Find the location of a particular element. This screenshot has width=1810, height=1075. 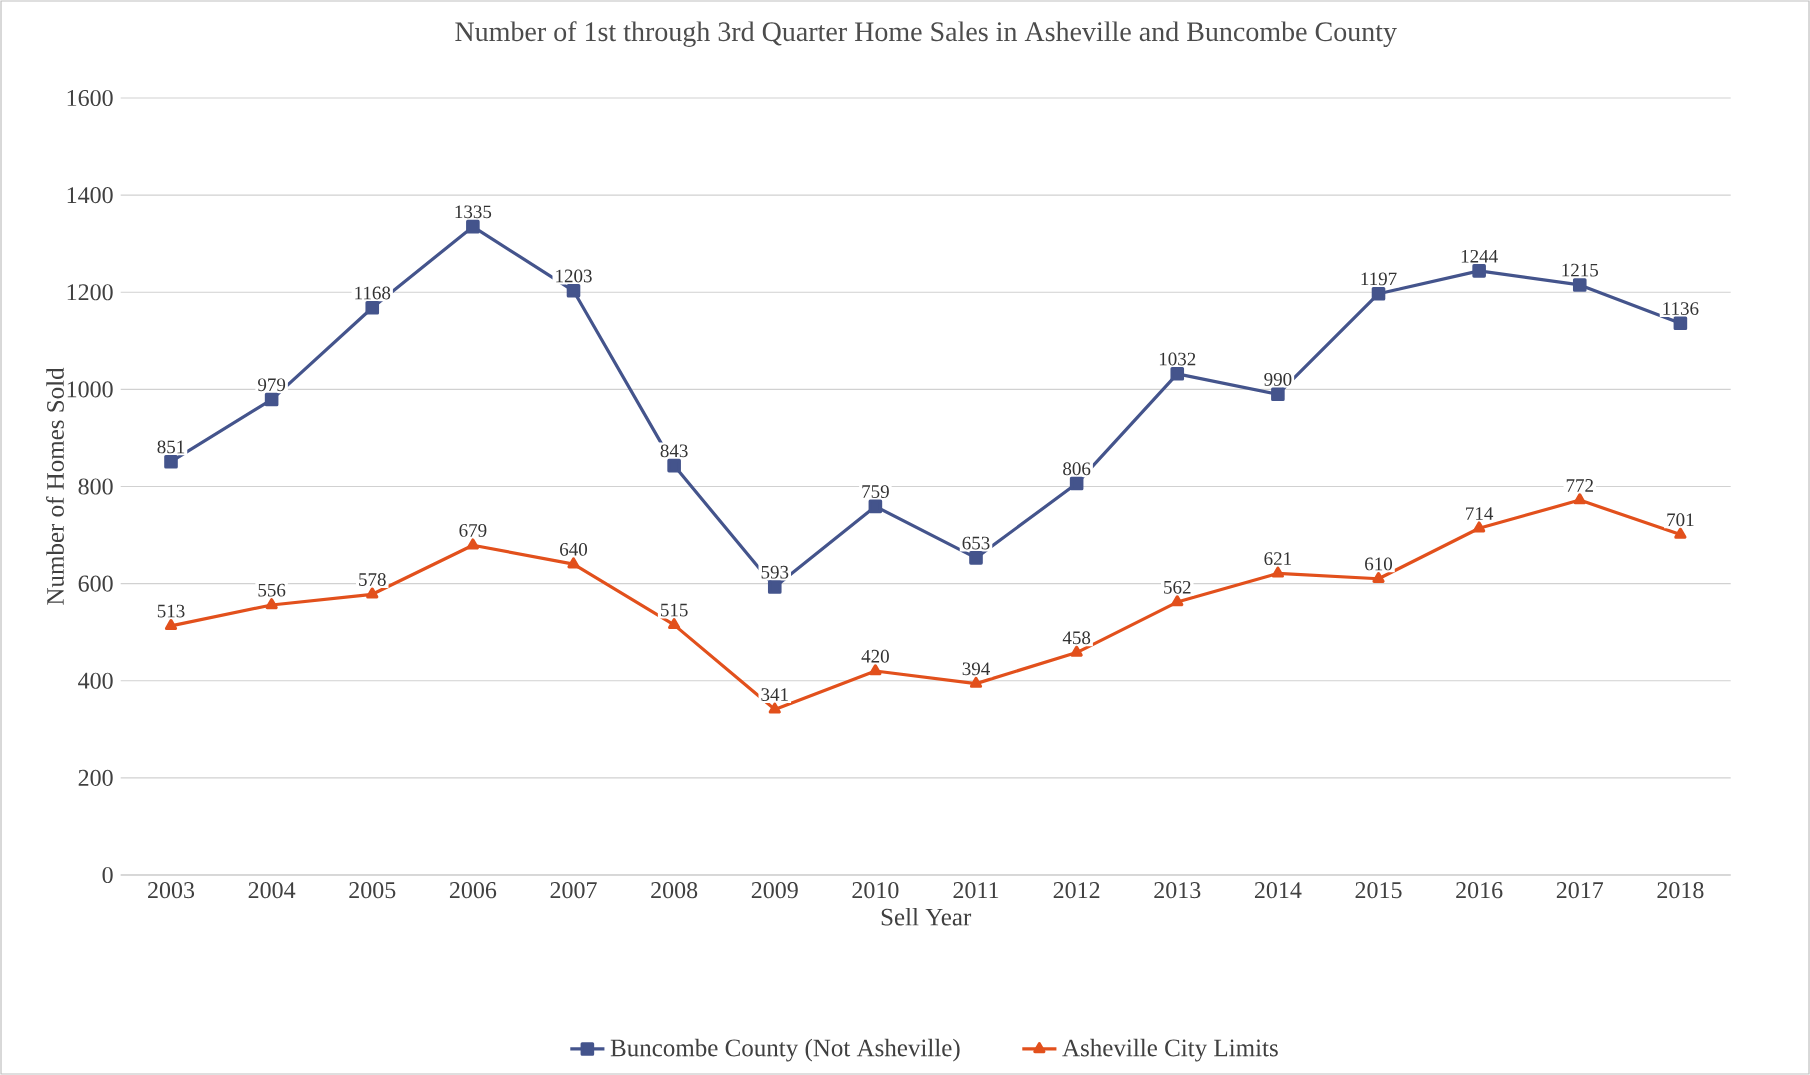

y-tick-label: 1200 is located at coordinates (90, 292).